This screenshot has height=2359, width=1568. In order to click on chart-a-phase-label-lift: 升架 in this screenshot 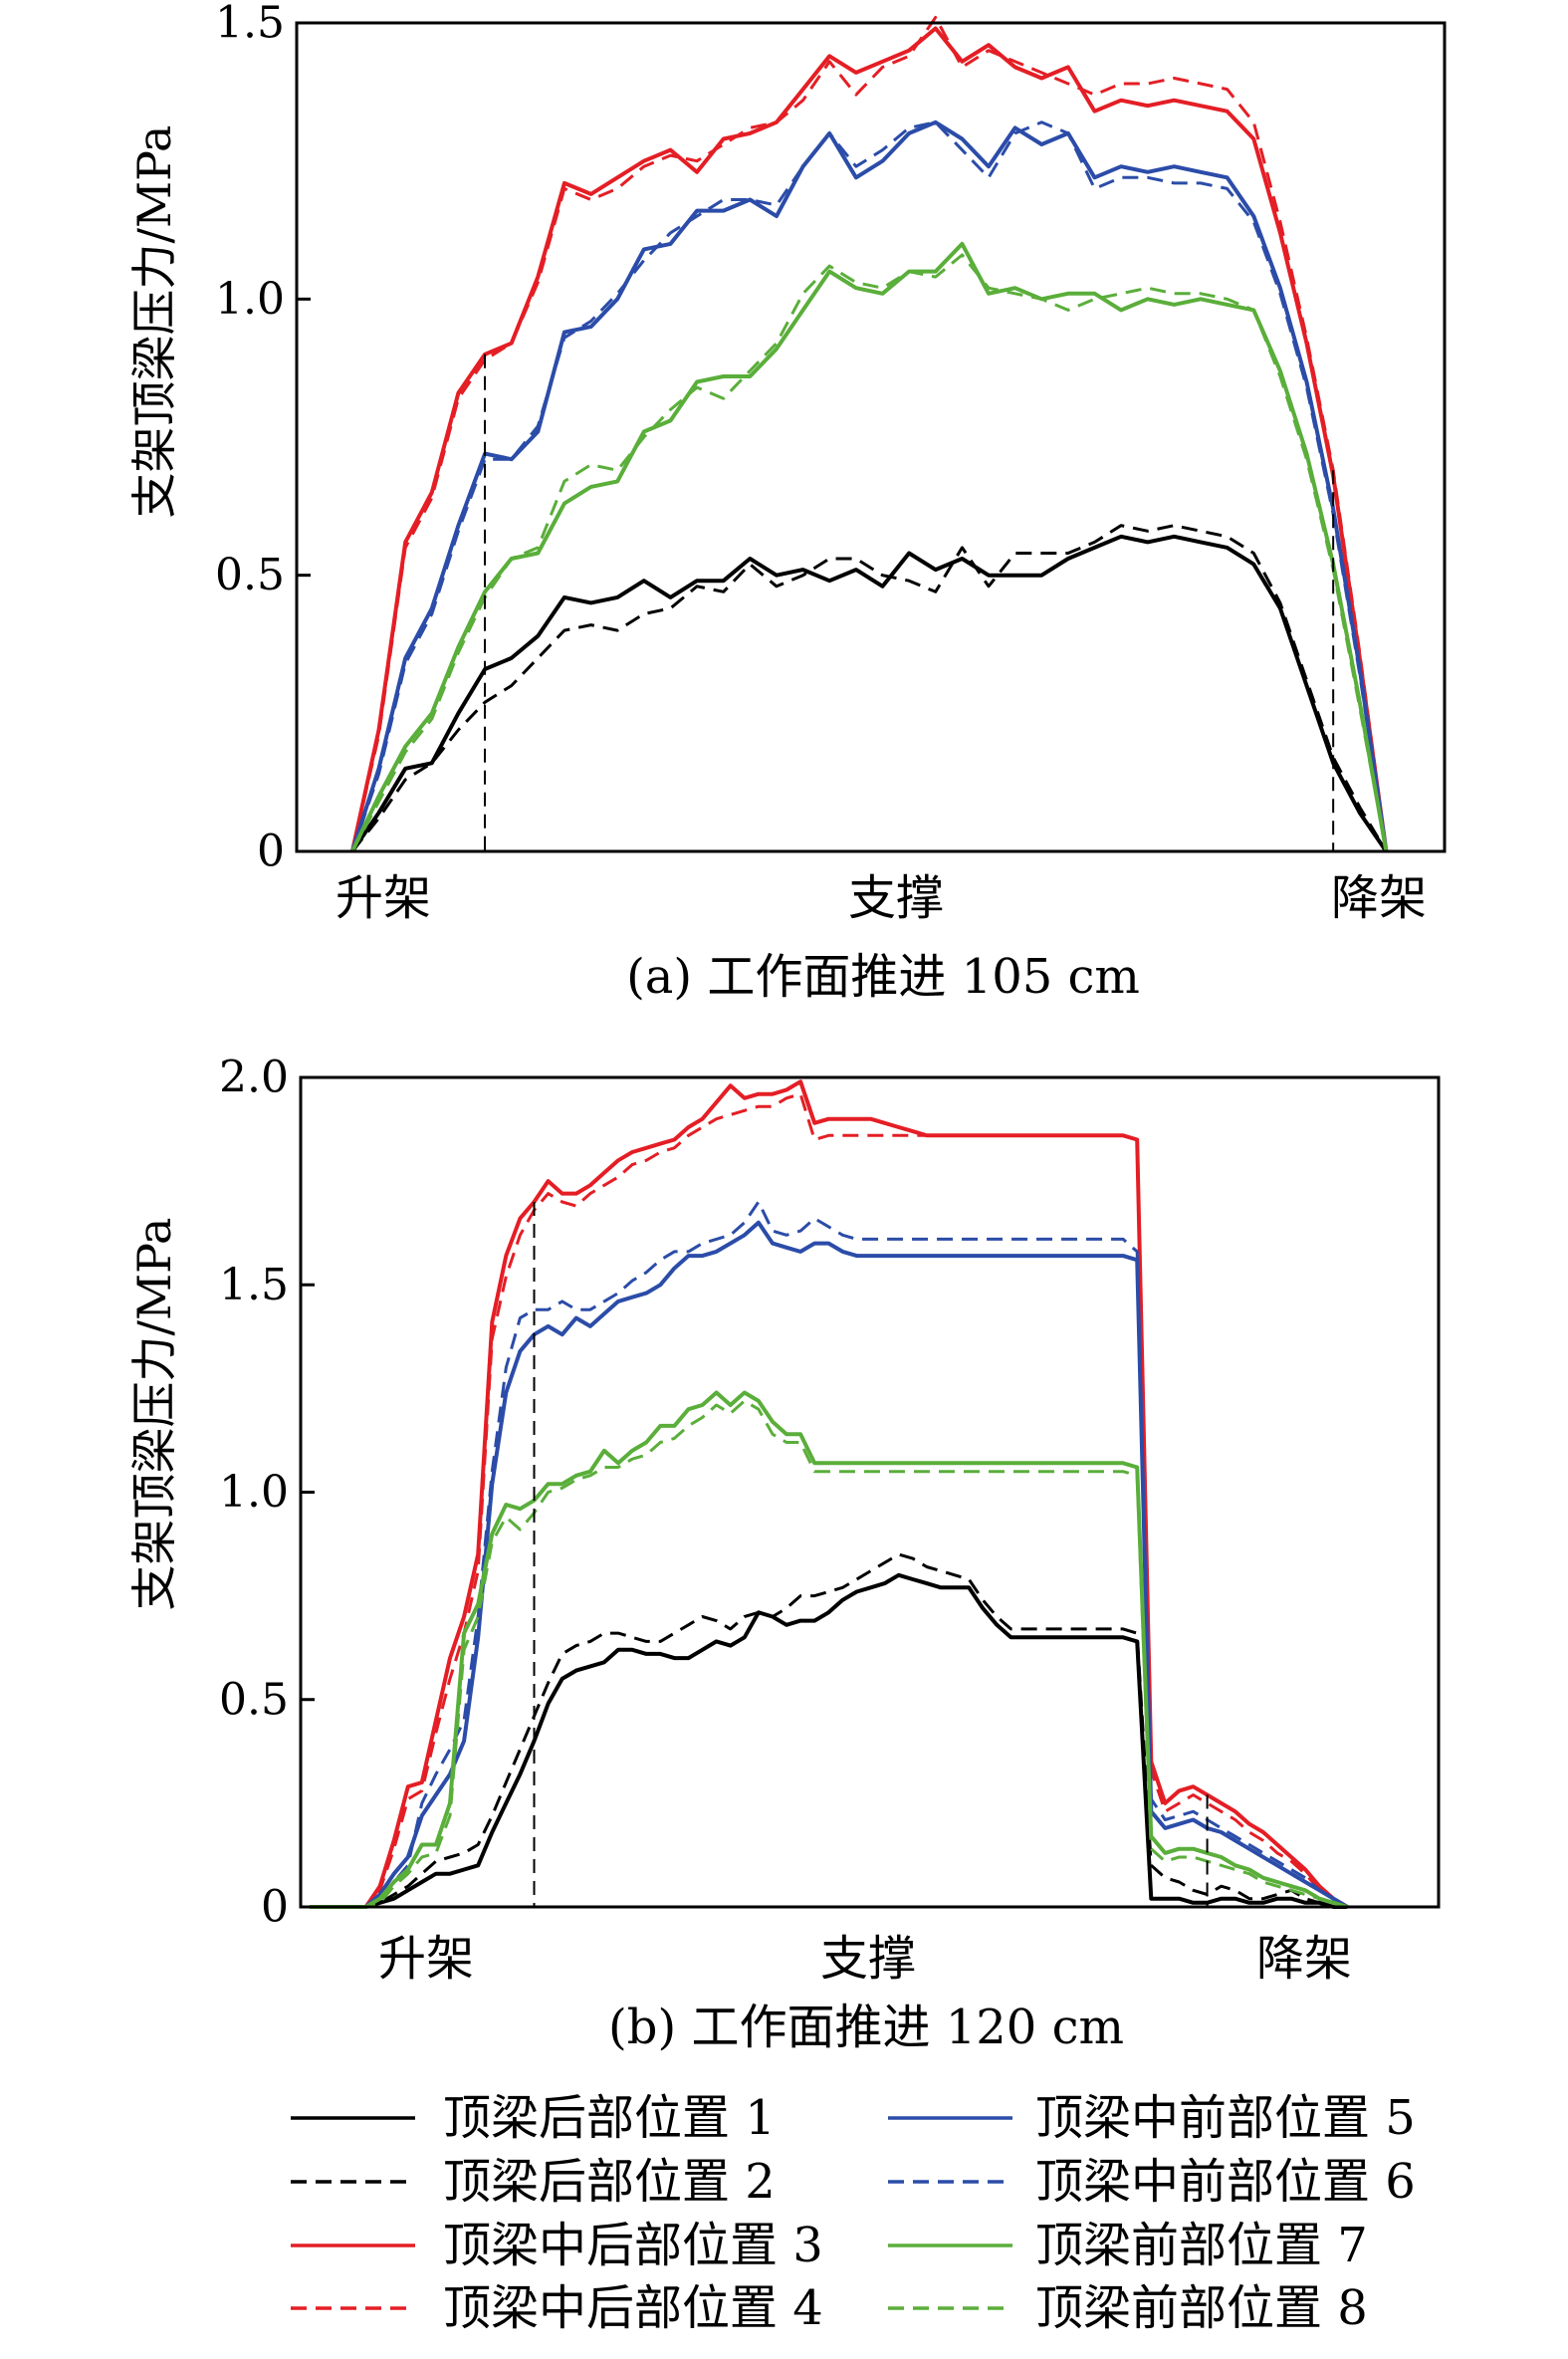, I will do `click(384, 898)`.